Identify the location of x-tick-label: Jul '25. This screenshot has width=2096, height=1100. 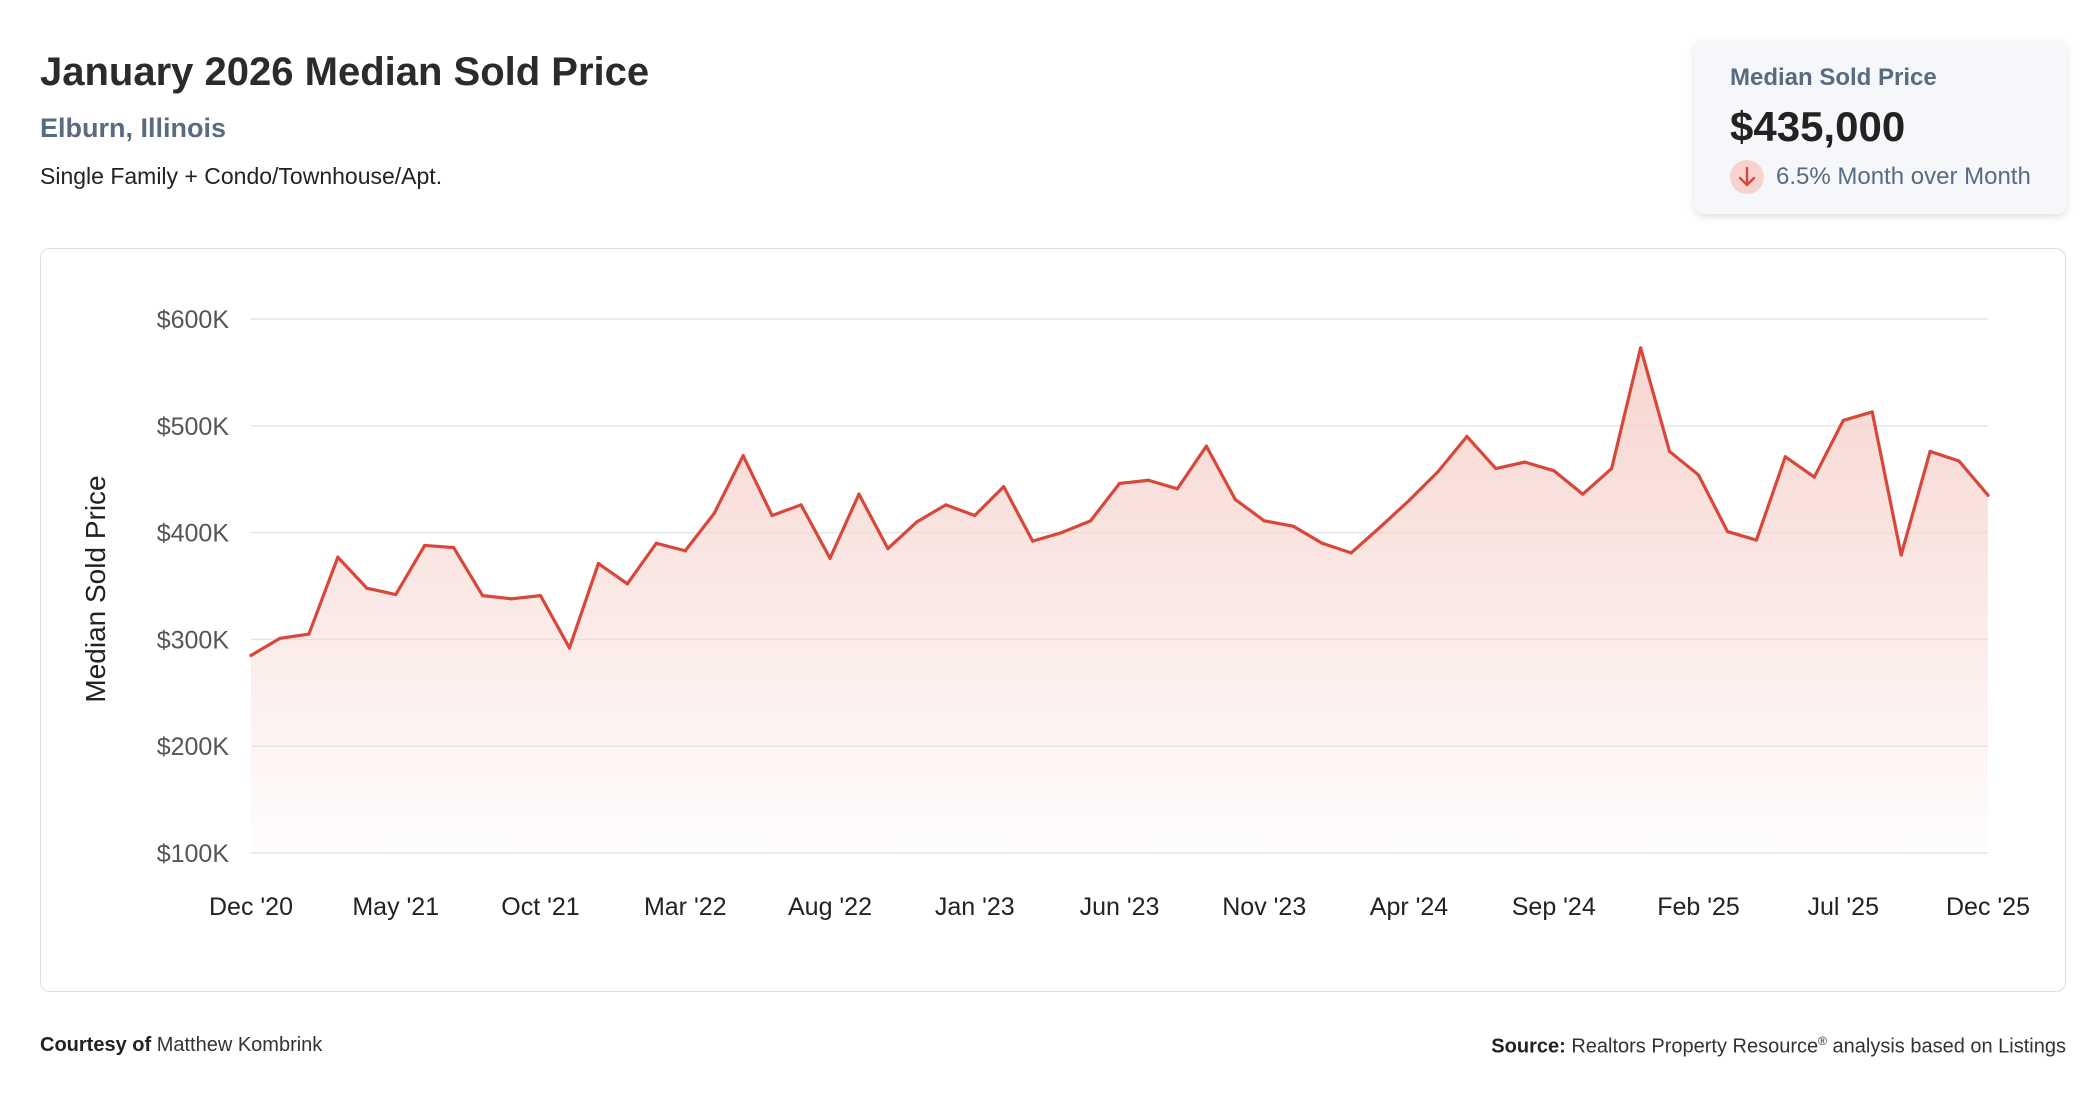
(1843, 907).